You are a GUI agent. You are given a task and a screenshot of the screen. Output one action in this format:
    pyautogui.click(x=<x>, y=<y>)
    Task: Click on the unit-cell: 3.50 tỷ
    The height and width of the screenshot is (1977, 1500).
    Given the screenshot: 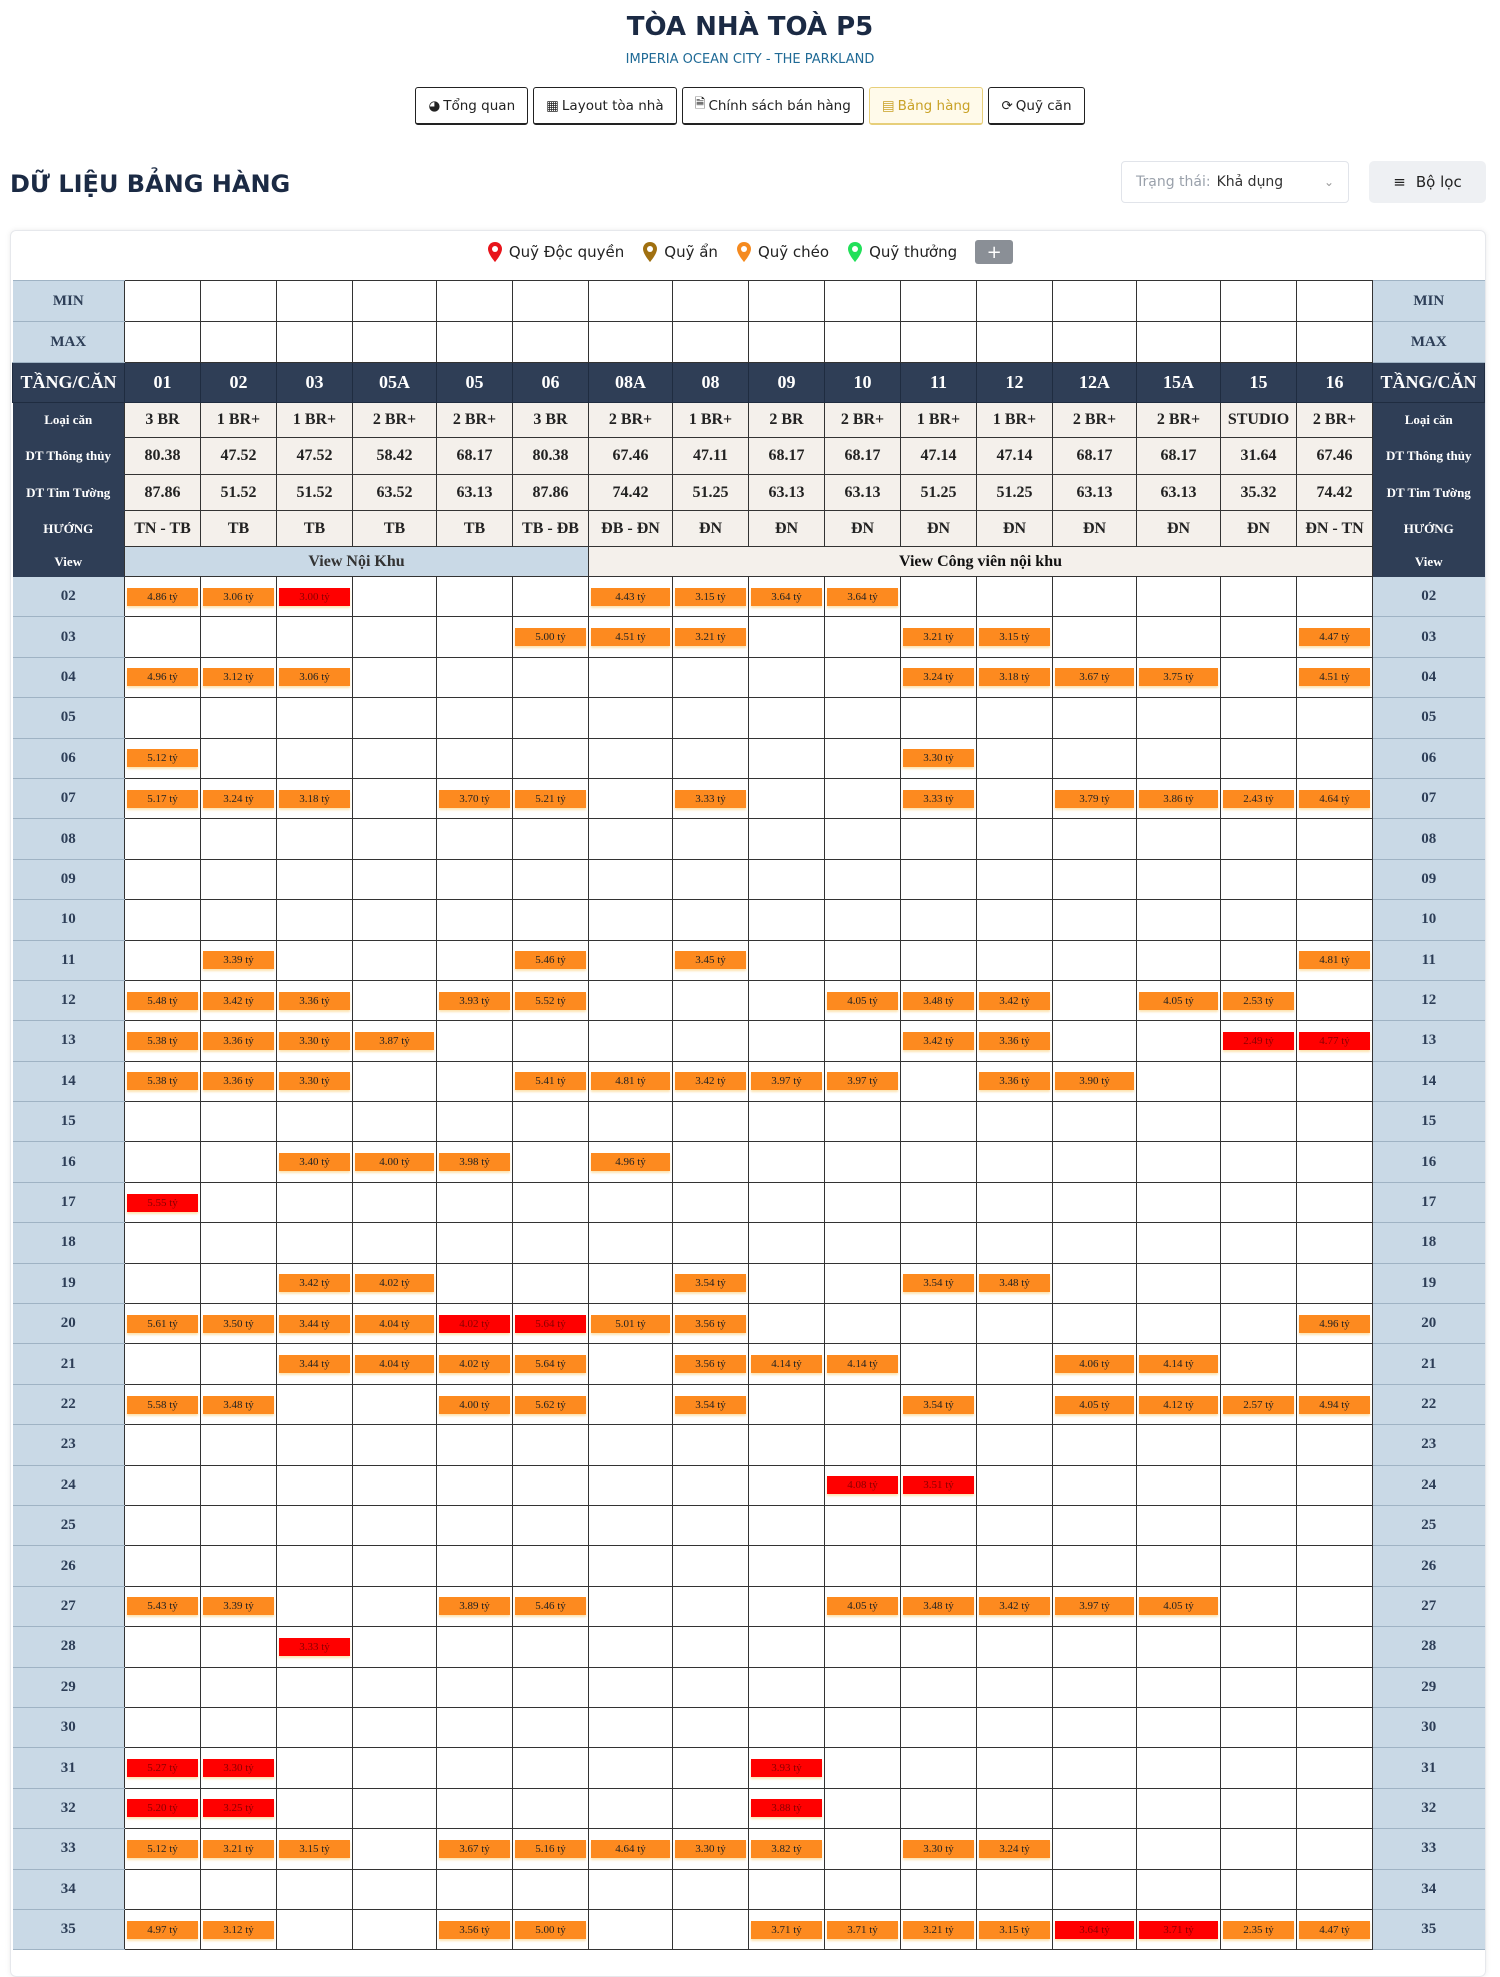 What is the action you would take?
    pyautogui.click(x=238, y=1324)
    